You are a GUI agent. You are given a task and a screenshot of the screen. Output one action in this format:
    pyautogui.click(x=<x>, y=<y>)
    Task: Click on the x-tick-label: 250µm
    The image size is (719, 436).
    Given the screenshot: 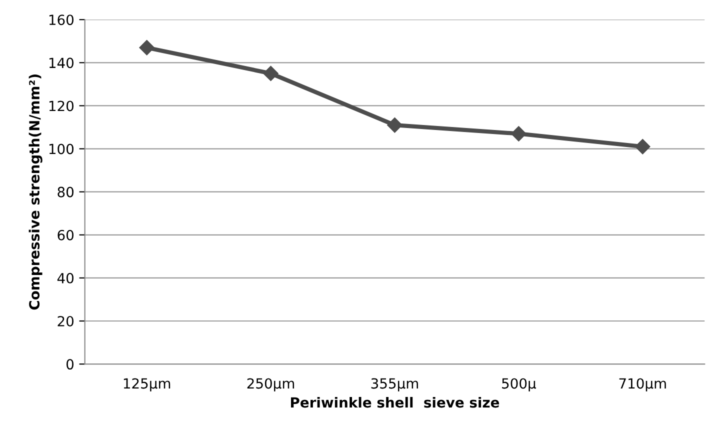 What is the action you would take?
    pyautogui.click(x=270, y=385)
    